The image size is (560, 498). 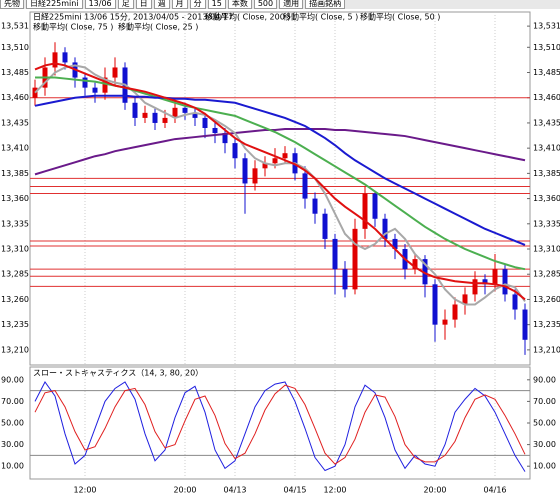 What do you see at coordinates (15, 324) in the screenshot?
I see `y-tick-label: 13,235` at bounding box center [15, 324].